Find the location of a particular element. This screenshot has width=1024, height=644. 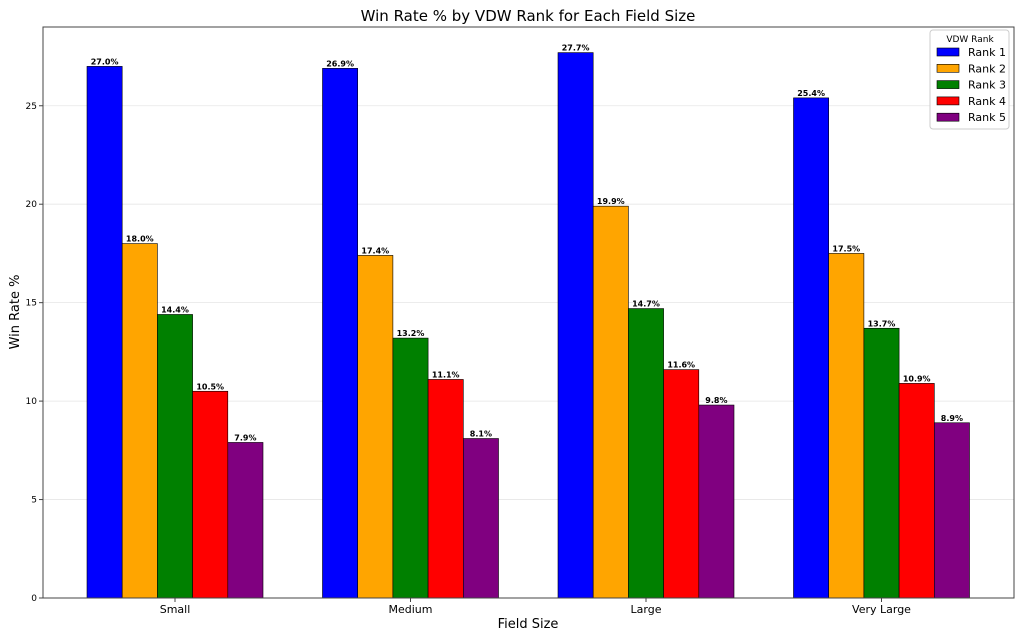

bar-value-label: 7.9% is located at coordinates (245, 437).